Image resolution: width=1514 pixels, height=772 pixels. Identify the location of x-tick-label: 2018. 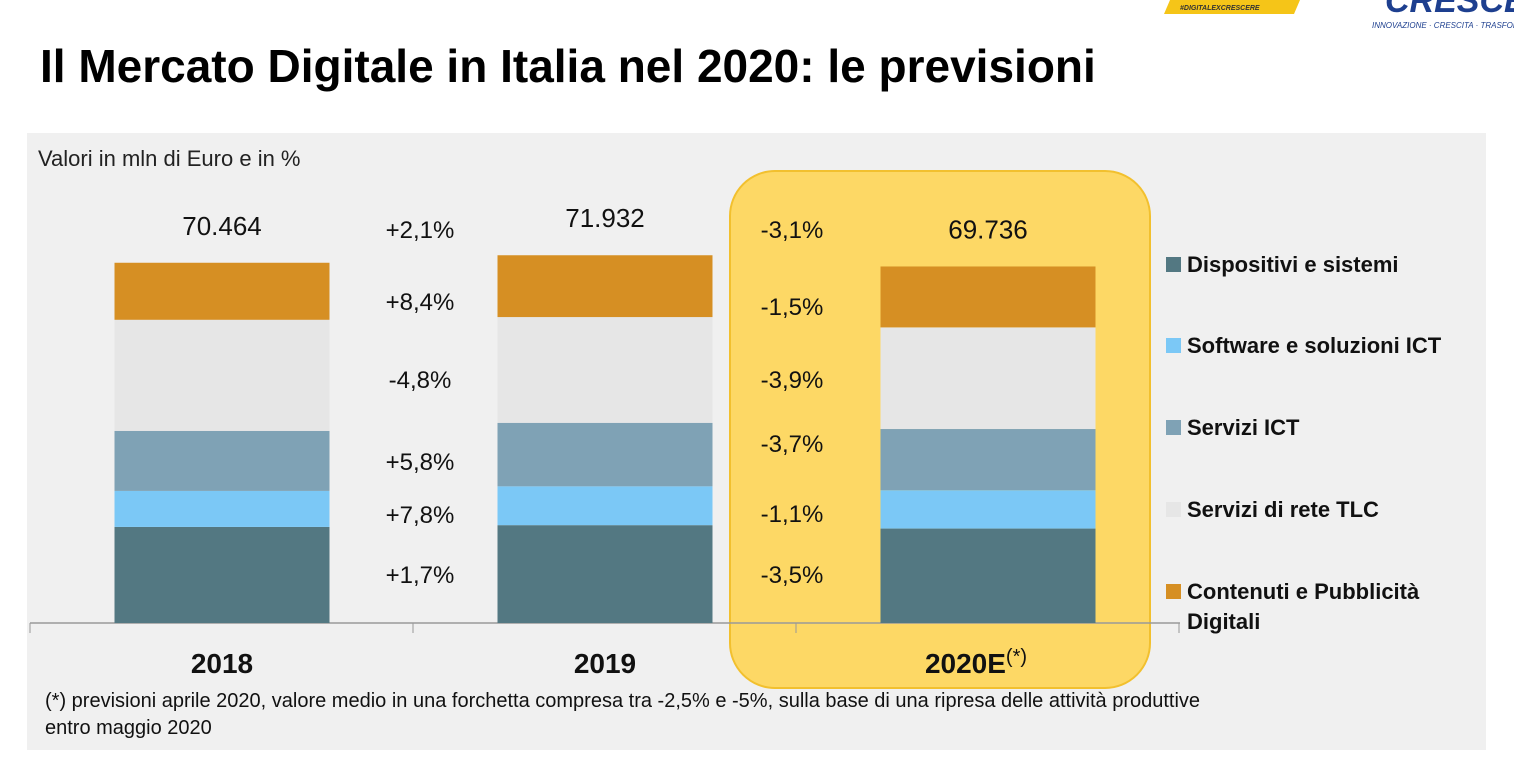
(222, 663).